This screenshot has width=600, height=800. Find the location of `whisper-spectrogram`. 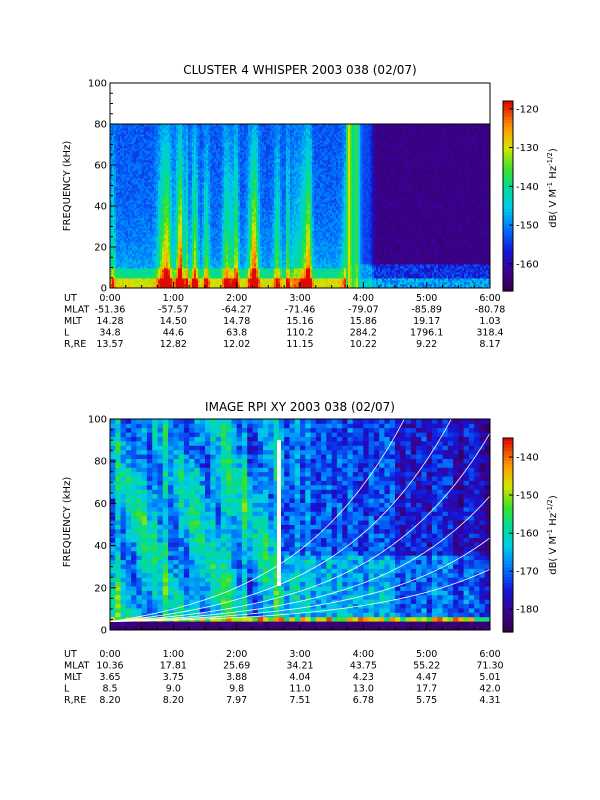

whisper-spectrogram is located at coordinates (300, 205).